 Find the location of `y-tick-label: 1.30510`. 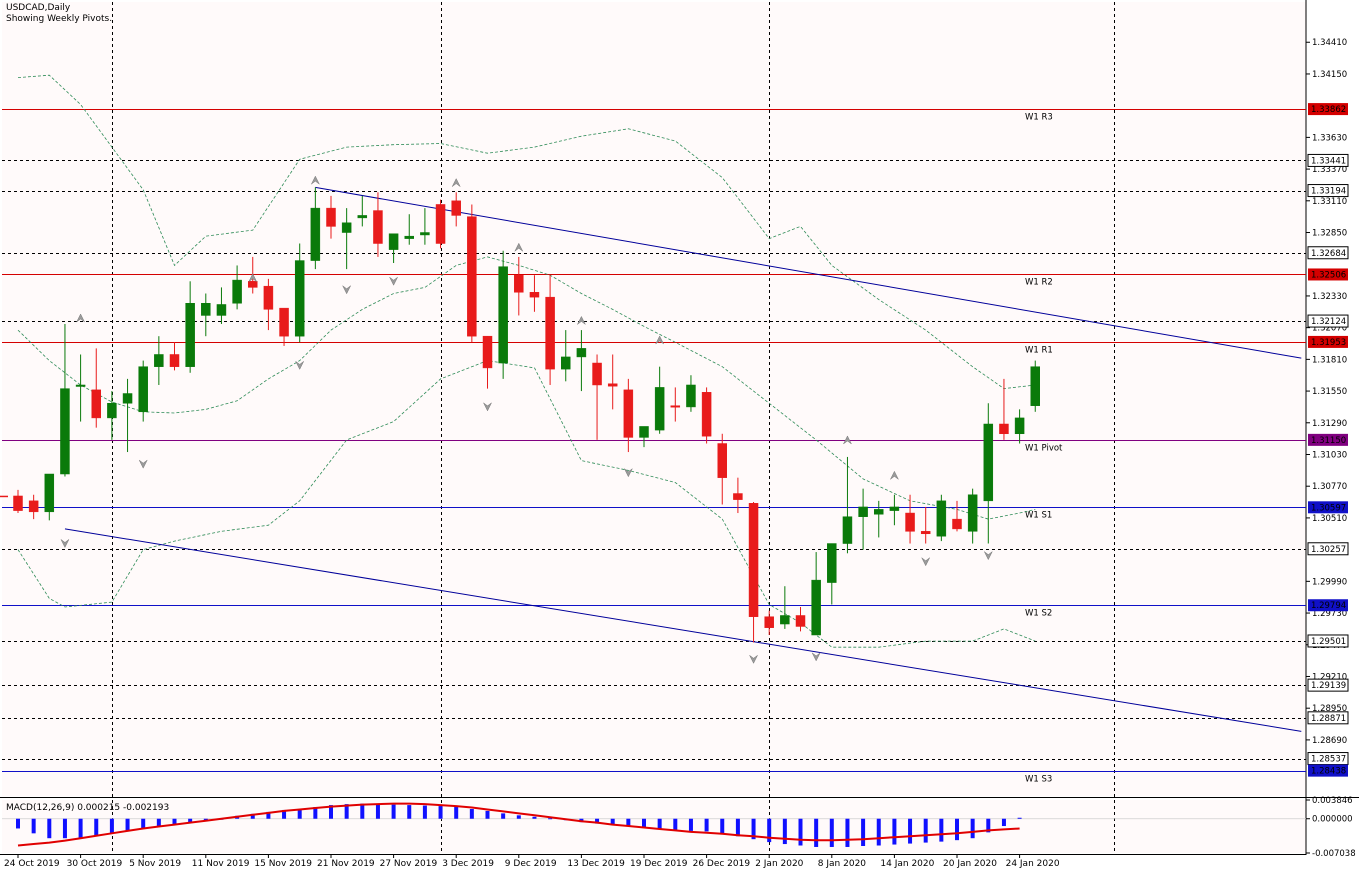

y-tick-label: 1.30510 is located at coordinates (1329, 519).